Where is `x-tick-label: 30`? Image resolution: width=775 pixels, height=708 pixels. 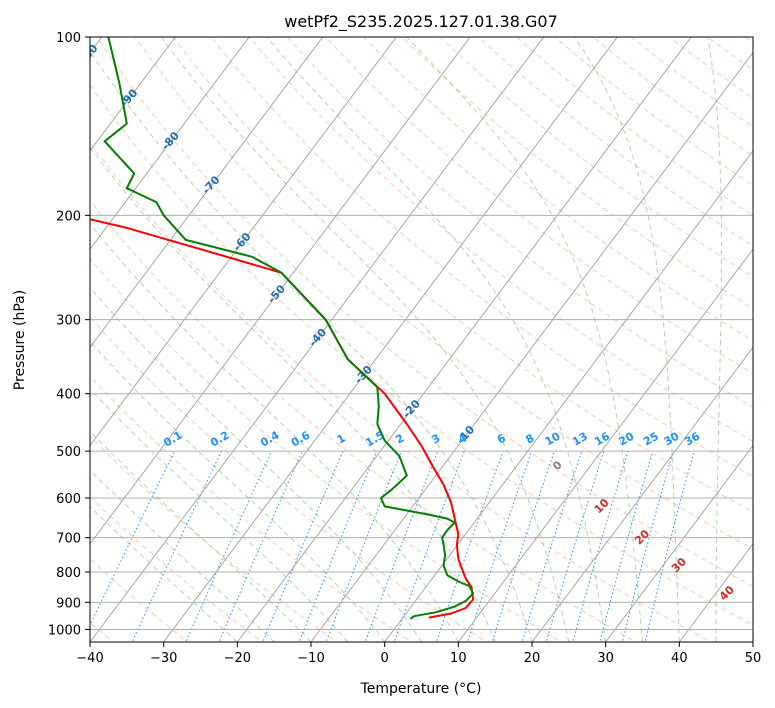
x-tick-label: 30 is located at coordinates (605, 658).